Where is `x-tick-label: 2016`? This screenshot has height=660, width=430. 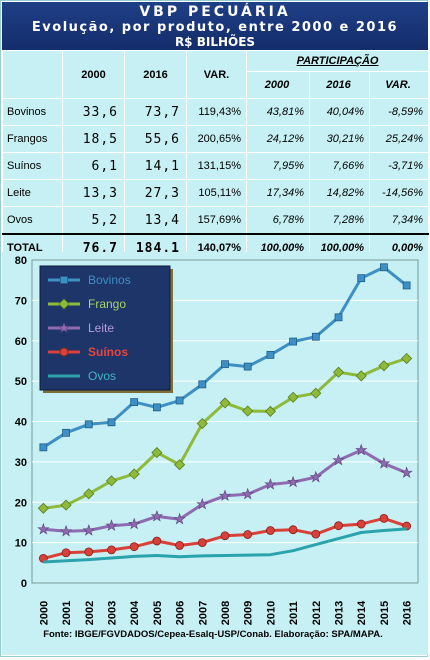
x-tick-label: 2016 is located at coordinates (408, 613).